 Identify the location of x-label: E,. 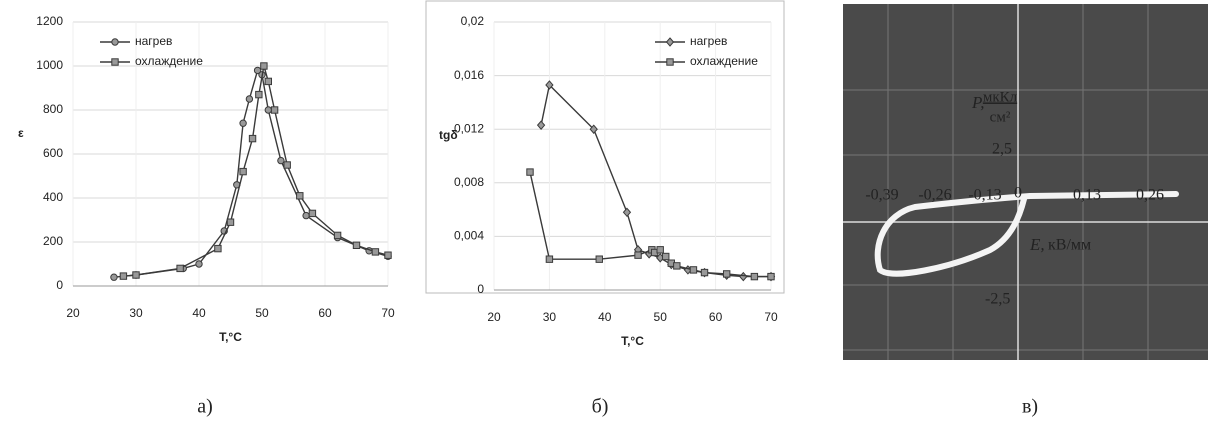
(1037, 244).